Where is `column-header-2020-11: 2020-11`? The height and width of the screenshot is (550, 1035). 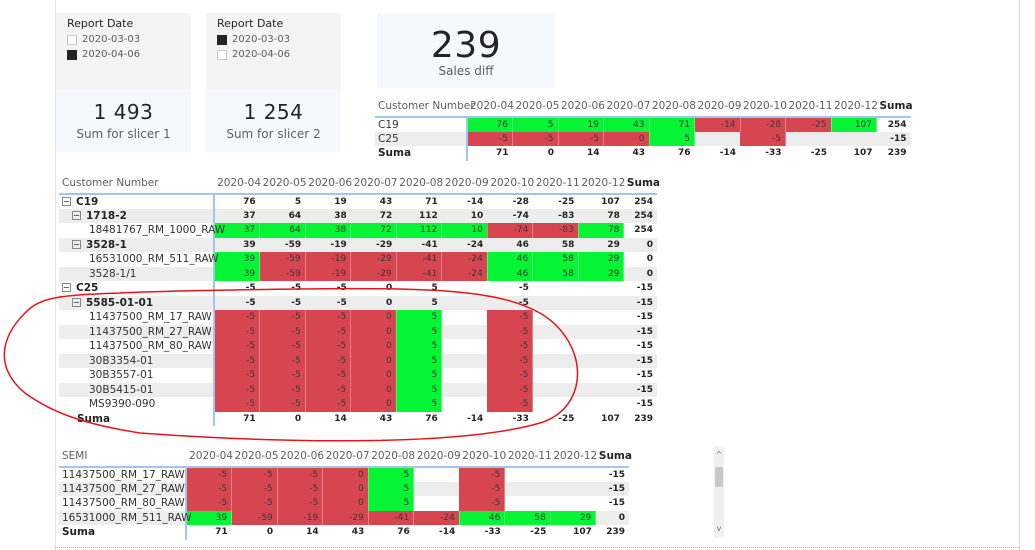
column-header-2020-11: 2020-11 is located at coordinates (810, 105).